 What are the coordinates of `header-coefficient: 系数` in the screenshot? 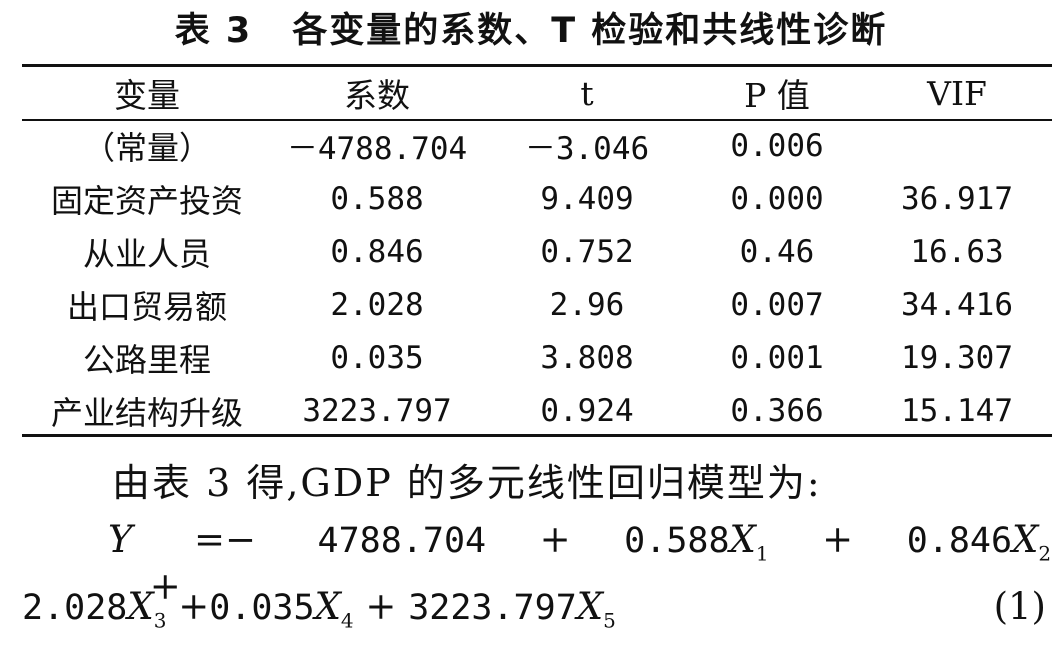 It's located at (377, 95).